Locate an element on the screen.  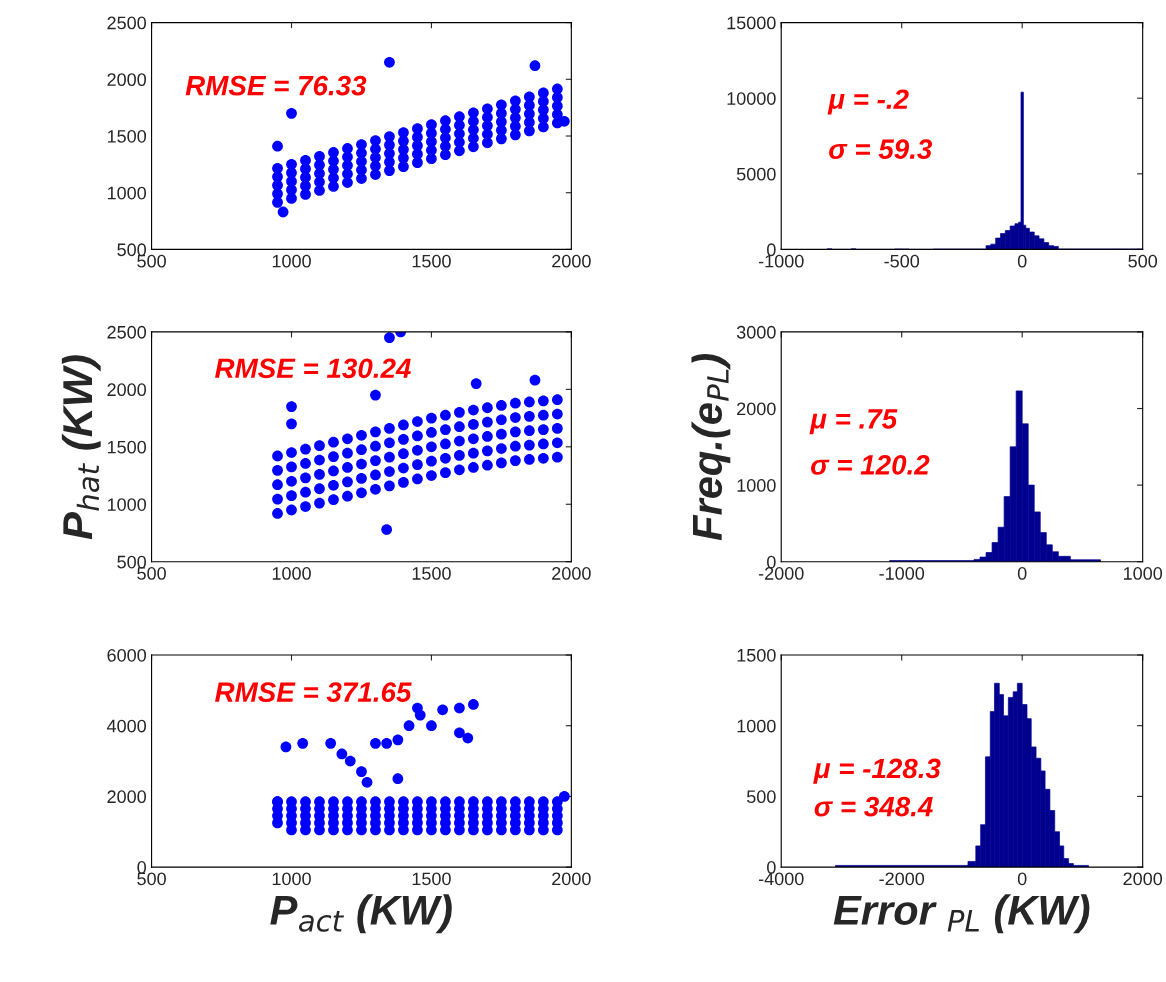
annotation: σ = 59.3 is located at coordinates (881, 149).